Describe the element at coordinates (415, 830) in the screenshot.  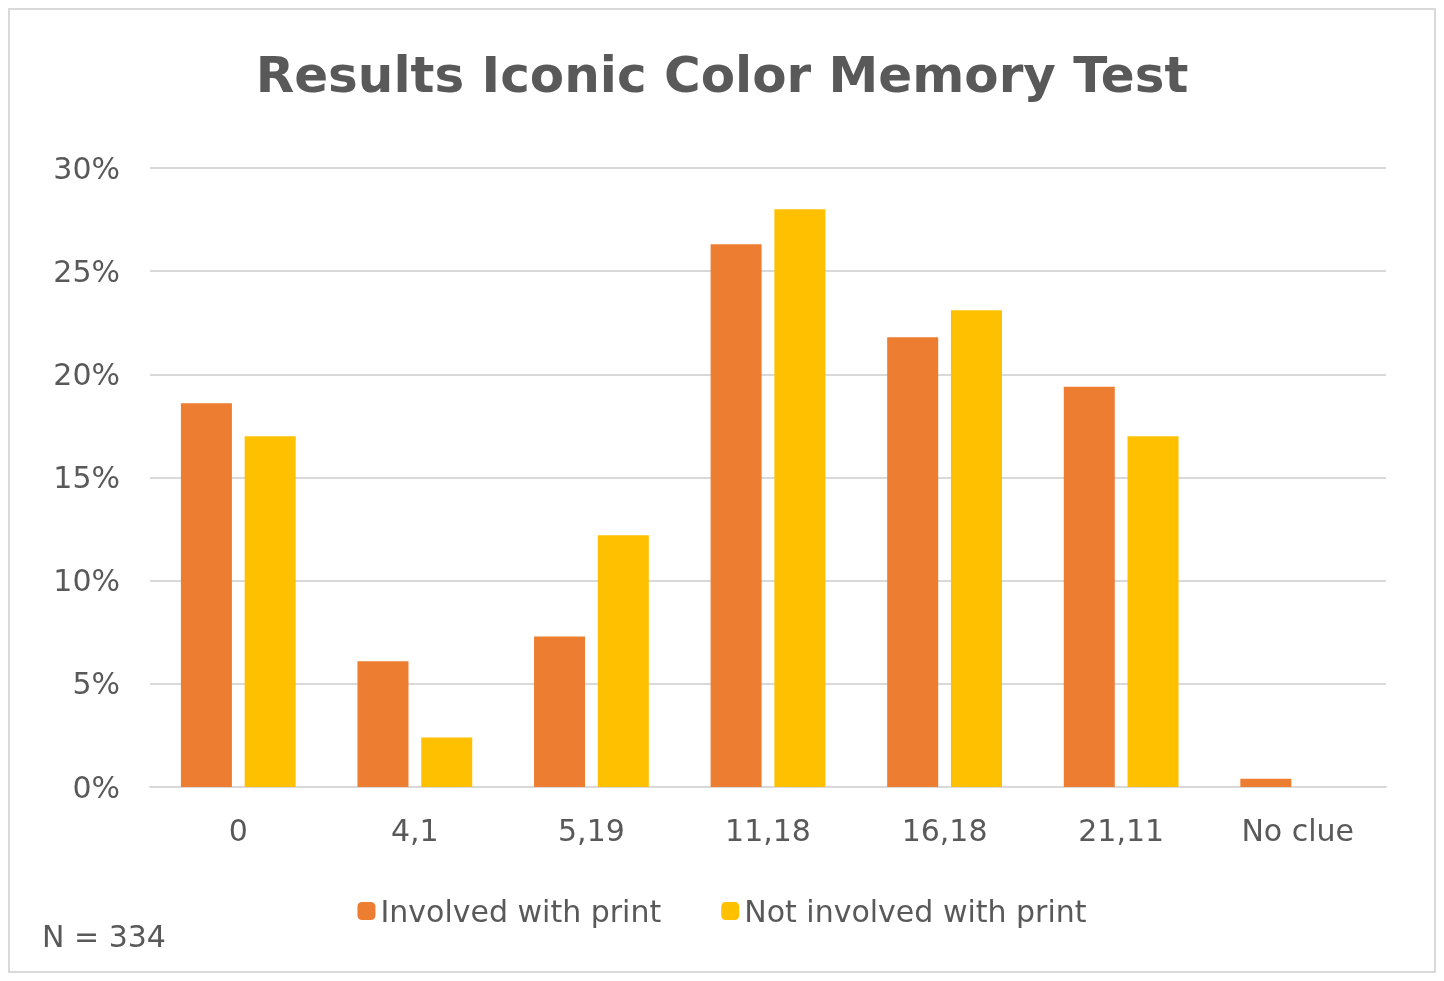
I see `x-tick-label: 4,1` at that location.